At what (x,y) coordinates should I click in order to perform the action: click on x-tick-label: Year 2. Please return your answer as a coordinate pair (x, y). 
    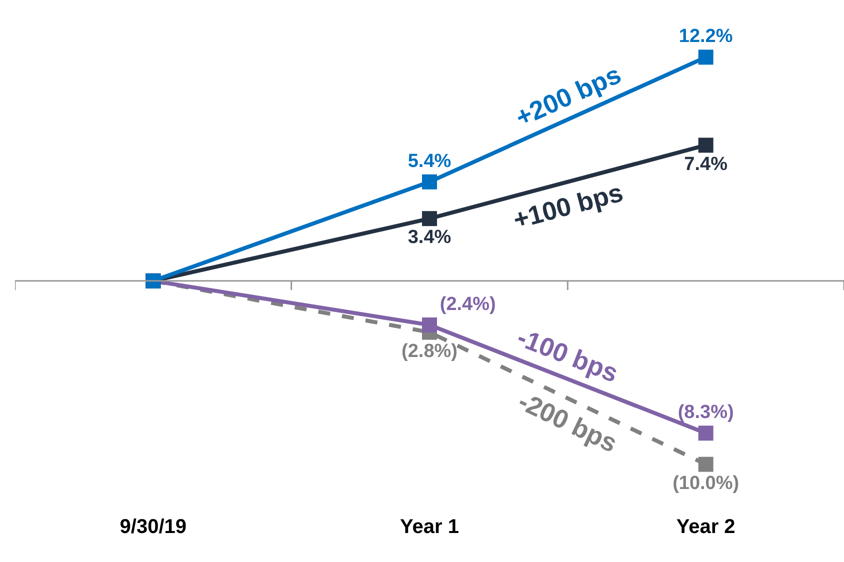
    Looking at the image, I should click on (706, 527).